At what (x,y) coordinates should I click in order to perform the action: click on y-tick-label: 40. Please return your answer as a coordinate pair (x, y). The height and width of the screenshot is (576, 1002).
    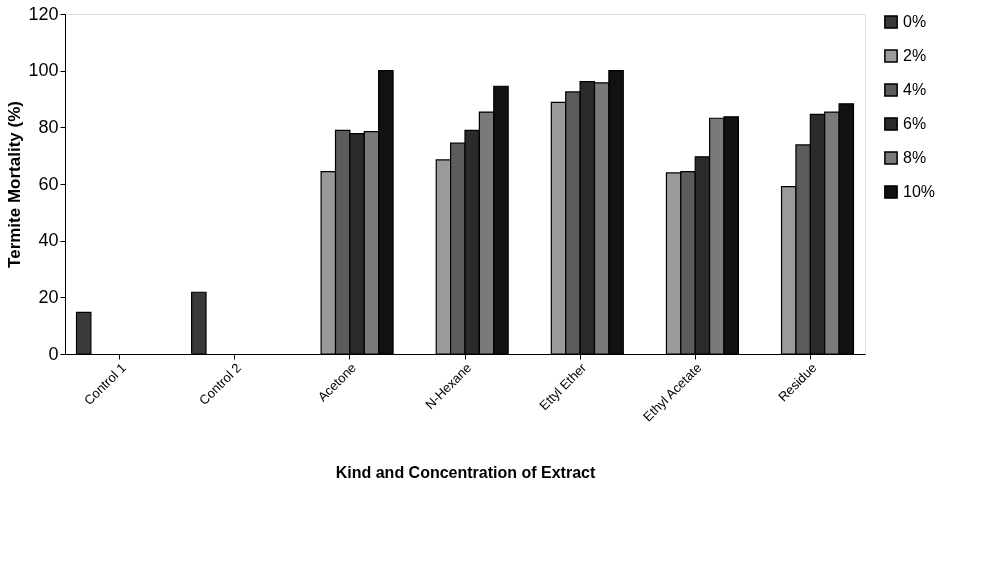
    Looking at the image, I should click on (48, 240).